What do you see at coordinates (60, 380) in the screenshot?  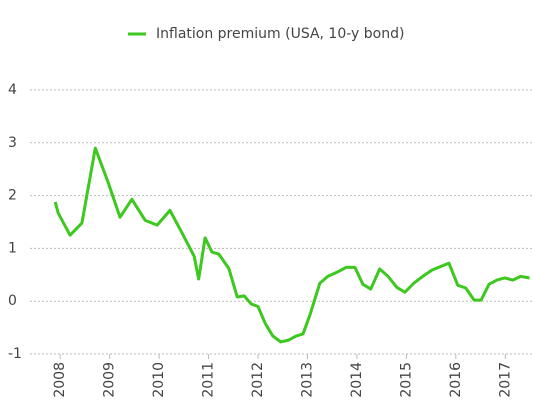 I see `x-tick-label: 2008` at bounding box center [60, 380].